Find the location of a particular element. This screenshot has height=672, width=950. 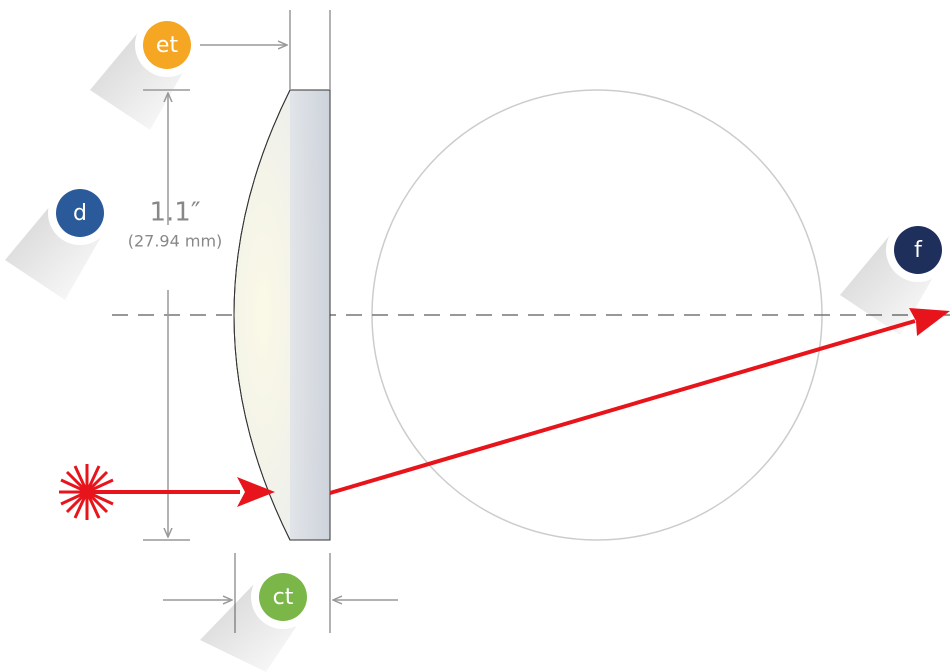

badge-label: f is located at coordinates (918, 250).